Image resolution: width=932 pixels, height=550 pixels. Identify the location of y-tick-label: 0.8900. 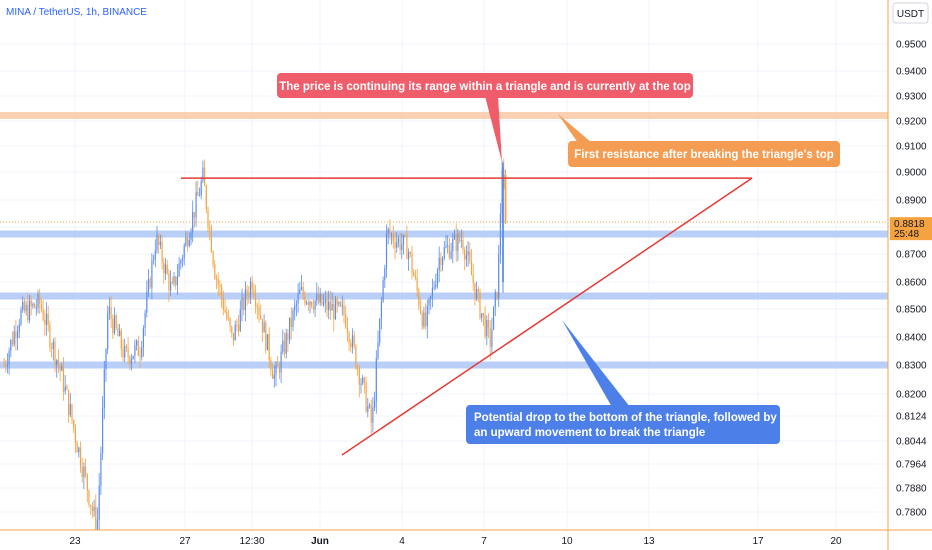
(911, 201).